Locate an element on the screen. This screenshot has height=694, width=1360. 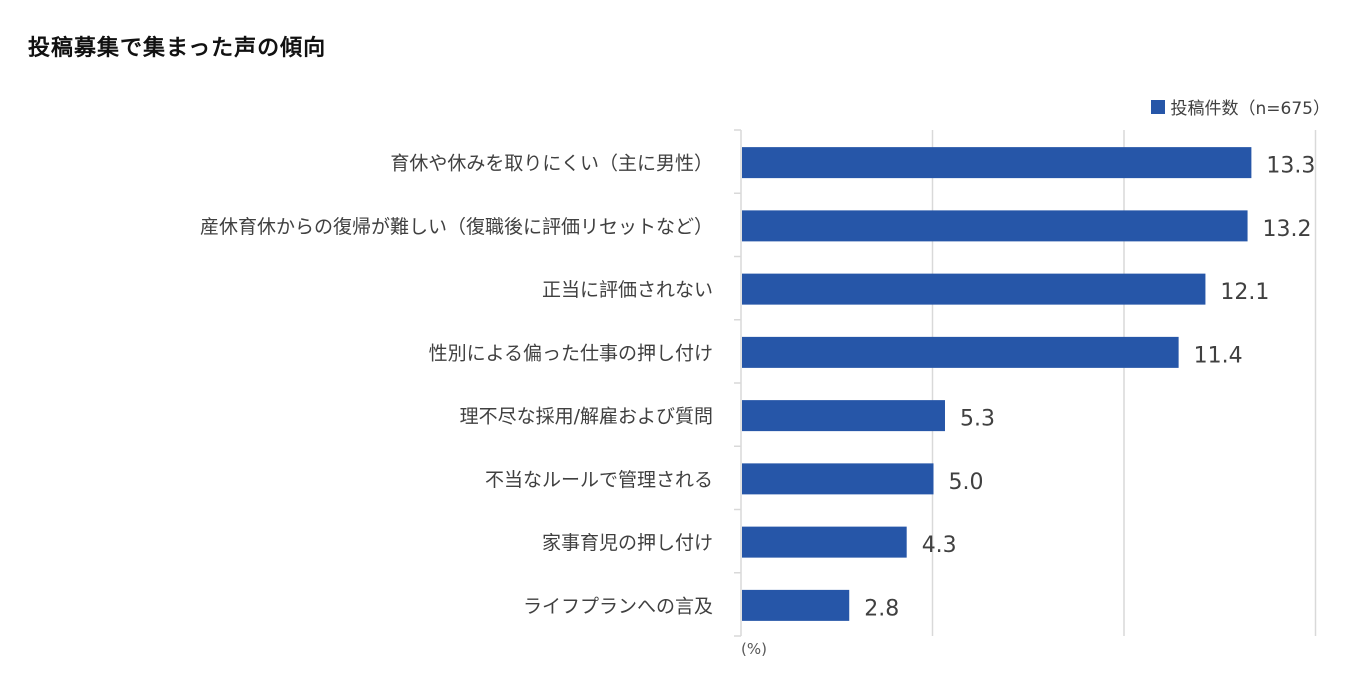
category-label: 不当なルールで管理される is located at coordinates (599, 480).